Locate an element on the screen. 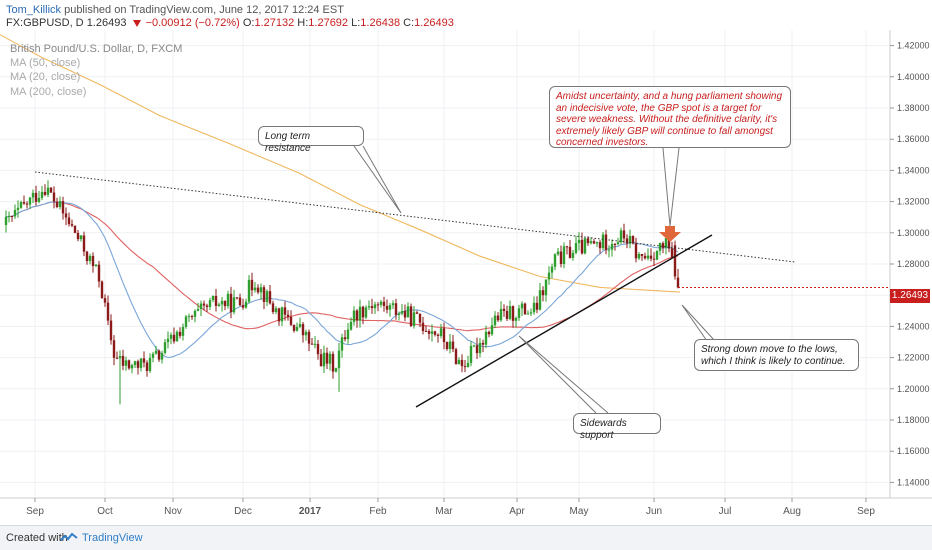 The height and width of the screenshot is (550, 932). annotation-resistance: Long term resistance is located at coordinates (311, 140).